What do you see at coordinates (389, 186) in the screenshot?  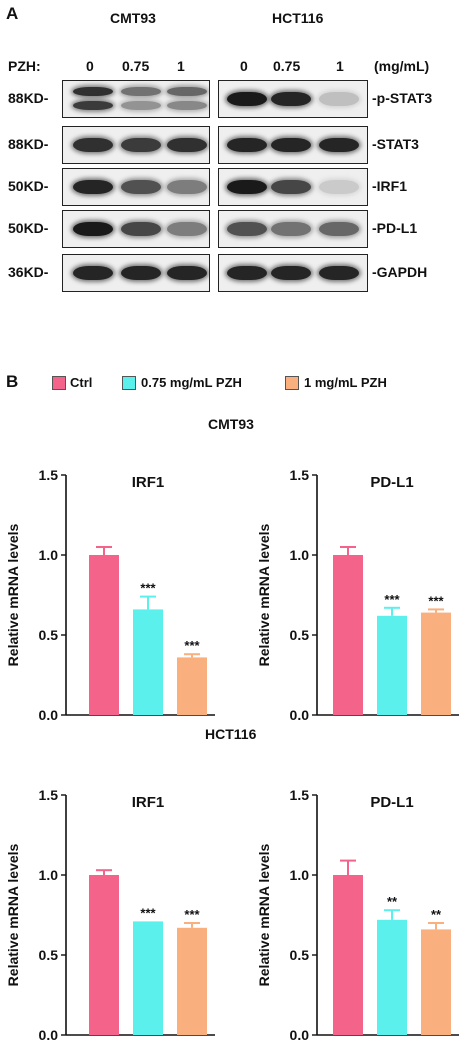 I see `protein-label: -IRF1` at bounding box center [389, 186].